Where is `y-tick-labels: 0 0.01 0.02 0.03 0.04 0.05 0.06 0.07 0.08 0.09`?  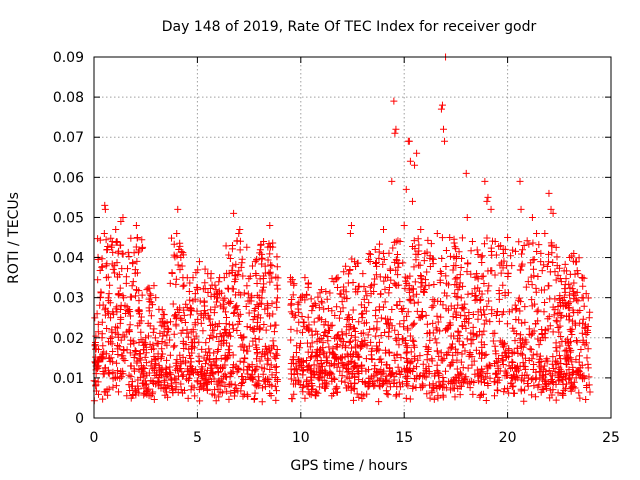 y-tick-labels: 0 0.01 0.02 0.03 0.04 0.05 0.06 0.07 0.08 0.09 is located at coordinates (68, 238).